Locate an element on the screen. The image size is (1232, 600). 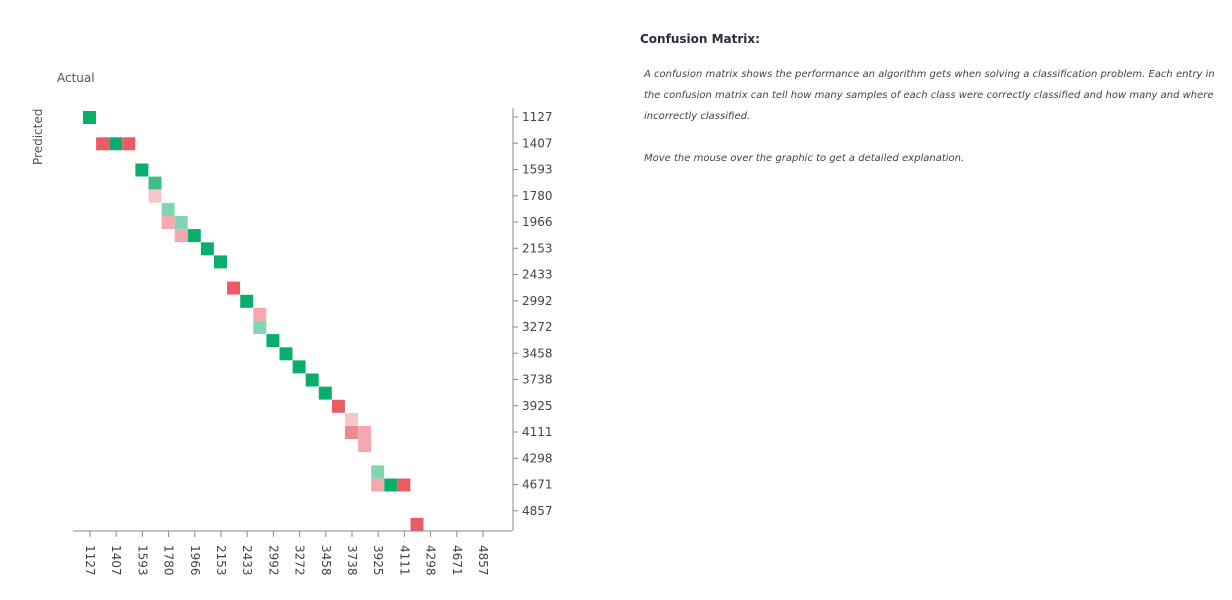
y-tick-label: 1780 is located at coordinates (537, 196).